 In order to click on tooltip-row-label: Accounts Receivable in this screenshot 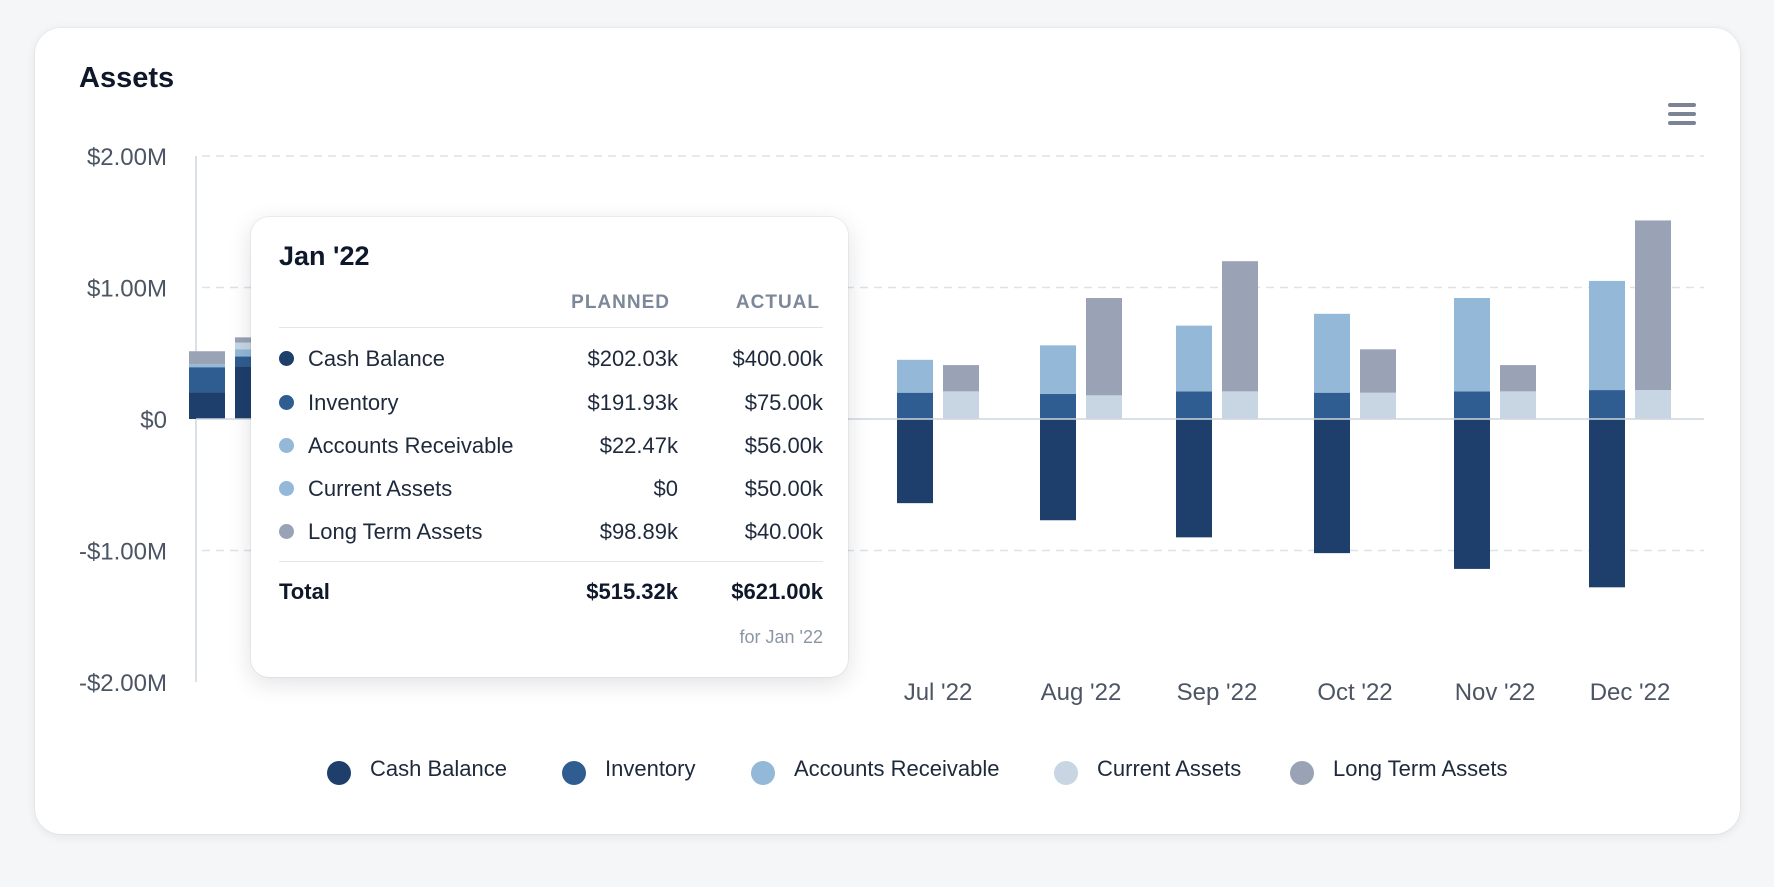, I will do `click(411, 445)`.